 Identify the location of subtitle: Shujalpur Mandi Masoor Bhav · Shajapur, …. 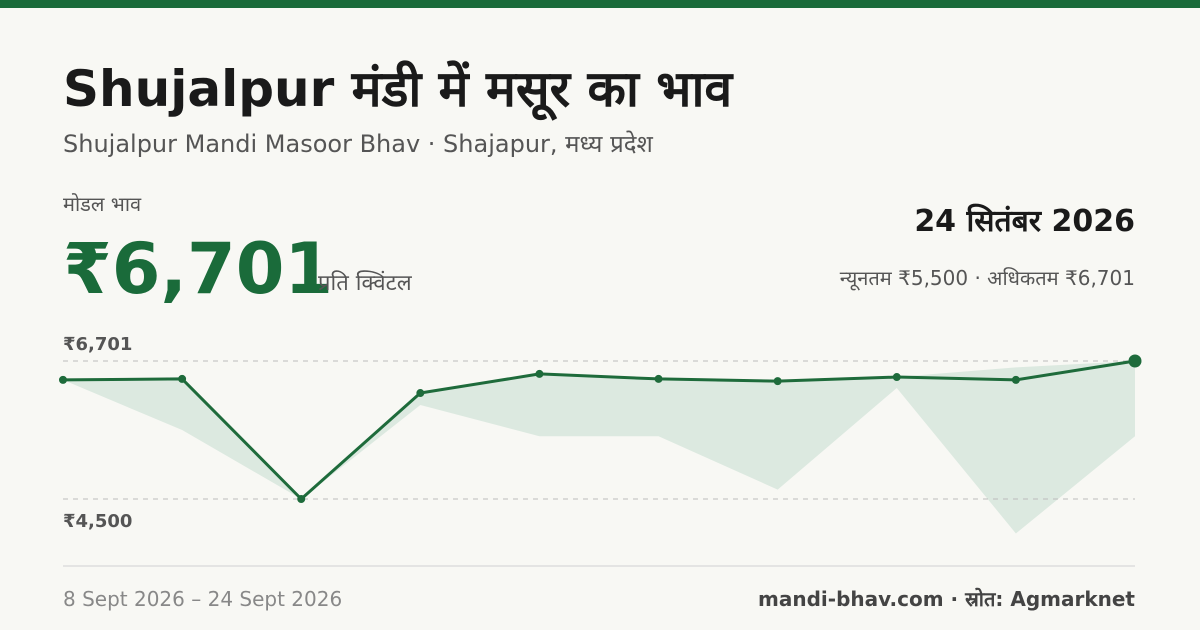
(358, 144).